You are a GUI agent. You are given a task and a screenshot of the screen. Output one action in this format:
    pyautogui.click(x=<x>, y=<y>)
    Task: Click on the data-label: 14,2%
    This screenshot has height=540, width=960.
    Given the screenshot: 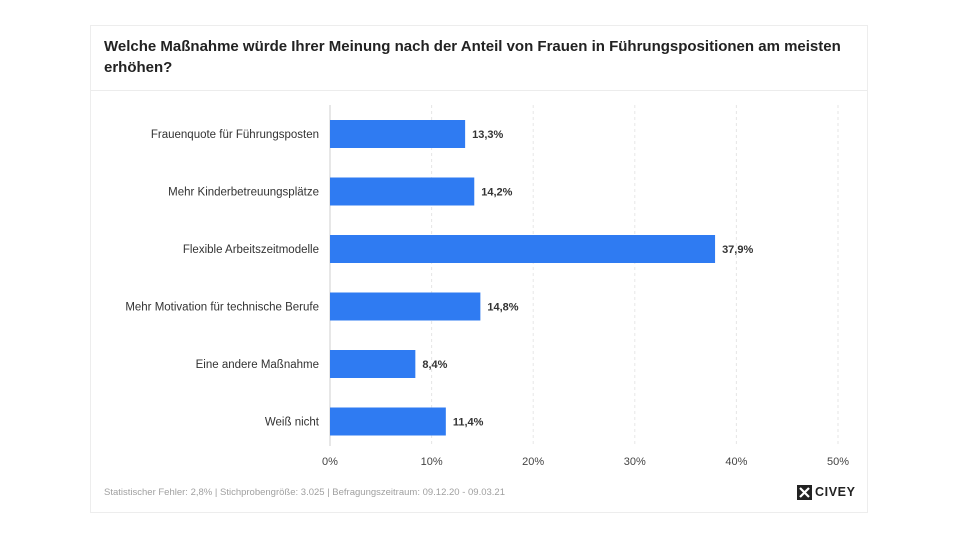 What is the action you would take?
    pyautogui.click(x=496, y=193)
    